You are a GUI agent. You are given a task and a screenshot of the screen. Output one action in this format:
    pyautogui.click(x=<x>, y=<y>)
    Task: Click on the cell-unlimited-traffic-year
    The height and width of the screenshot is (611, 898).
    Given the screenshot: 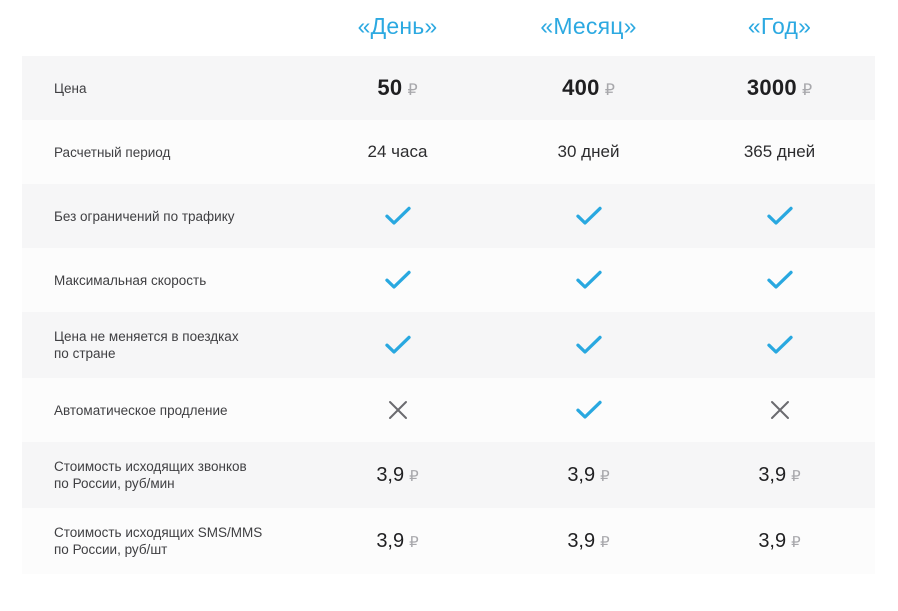 What is the action you would take?
    pyautogui.click(x=779, y=216)
    